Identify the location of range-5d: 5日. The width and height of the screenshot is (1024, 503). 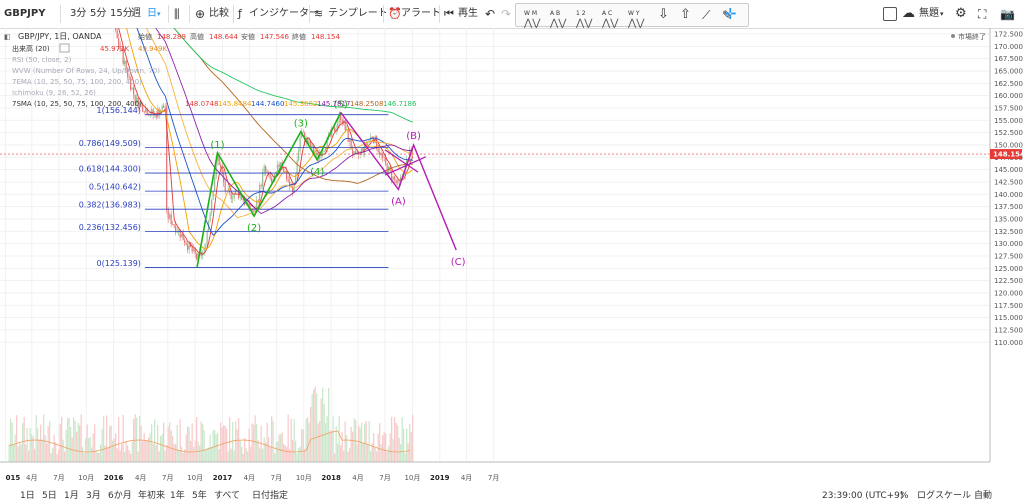
(49, 496).